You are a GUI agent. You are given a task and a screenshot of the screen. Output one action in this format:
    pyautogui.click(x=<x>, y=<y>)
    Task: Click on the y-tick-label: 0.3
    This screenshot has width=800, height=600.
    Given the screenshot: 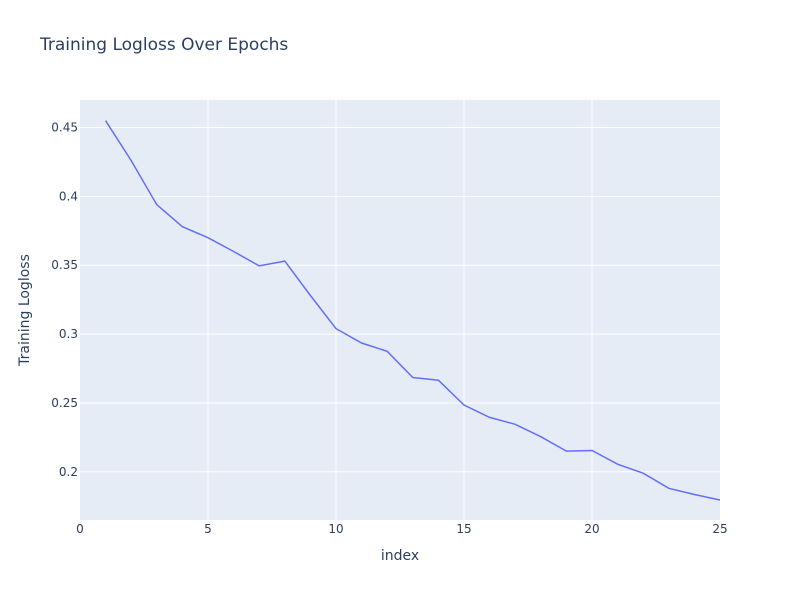 What is the action you would take?
    pyautogui.click(x=68, y=334)
    